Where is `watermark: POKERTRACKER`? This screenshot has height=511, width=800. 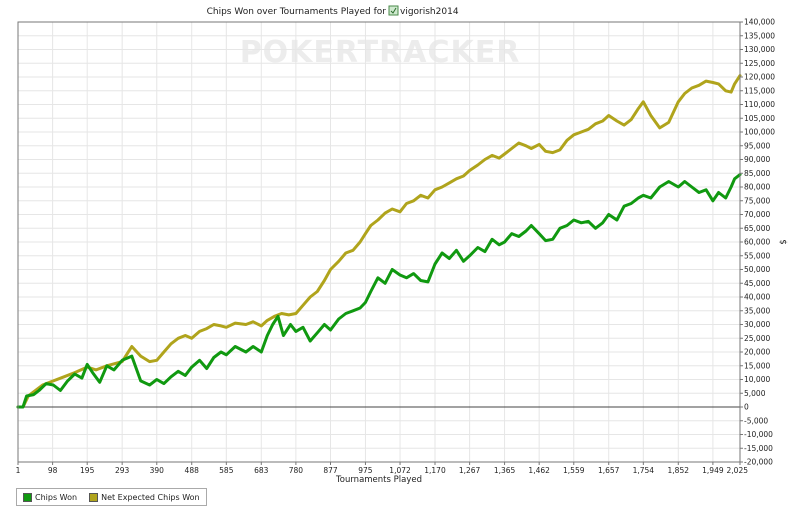
watermark: POKERTRACKER is located at coordinates (380, 52).